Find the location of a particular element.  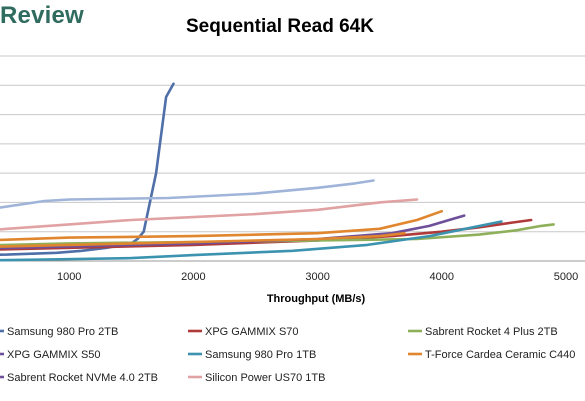

x-tick-label: 4000 is located at coordinates (442, 277).